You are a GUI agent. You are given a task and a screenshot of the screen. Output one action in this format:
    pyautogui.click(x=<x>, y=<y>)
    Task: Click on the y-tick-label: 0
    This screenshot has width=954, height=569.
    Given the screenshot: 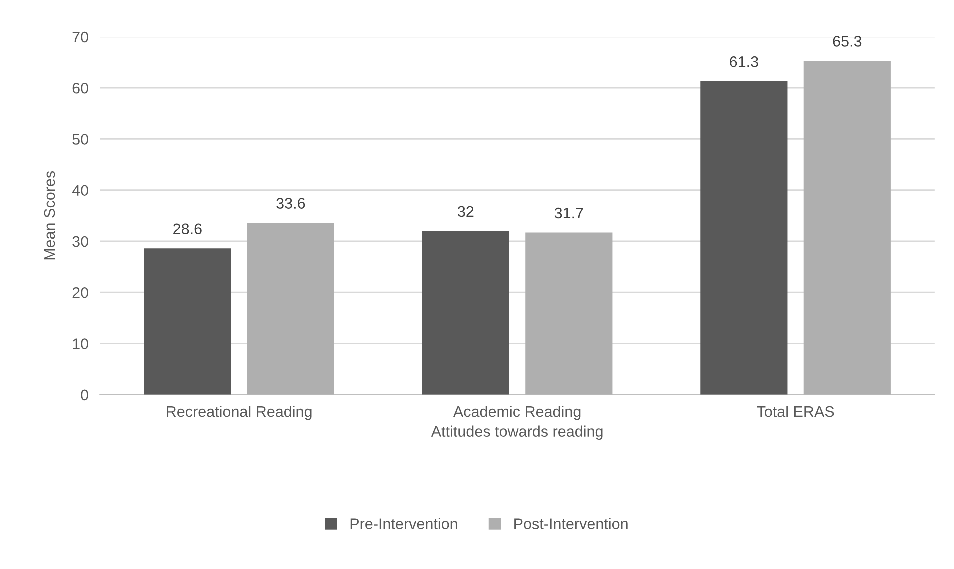 What is the action you would take?
    pyautogui.click(x=84, y=395)
    